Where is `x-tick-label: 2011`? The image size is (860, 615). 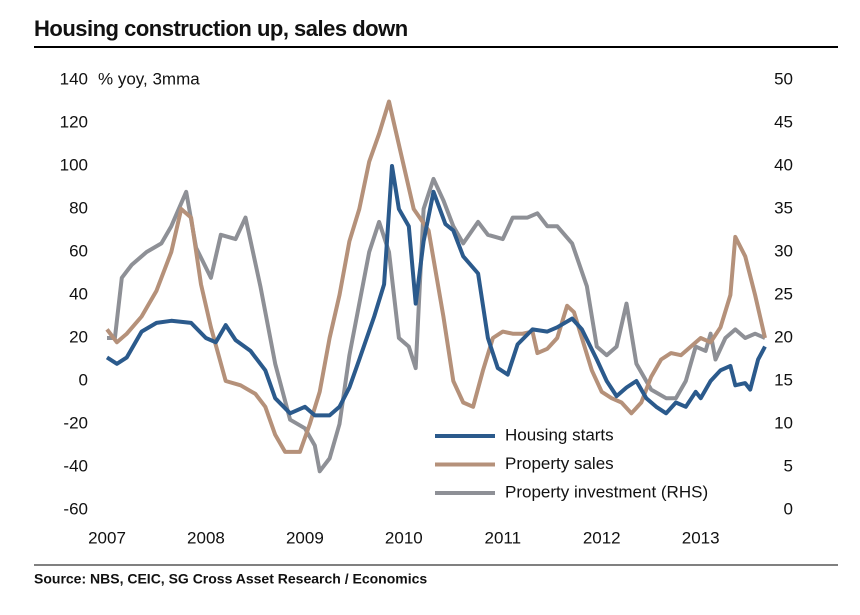 x-tick-label: 2011 is located at coordinates (503, 537).